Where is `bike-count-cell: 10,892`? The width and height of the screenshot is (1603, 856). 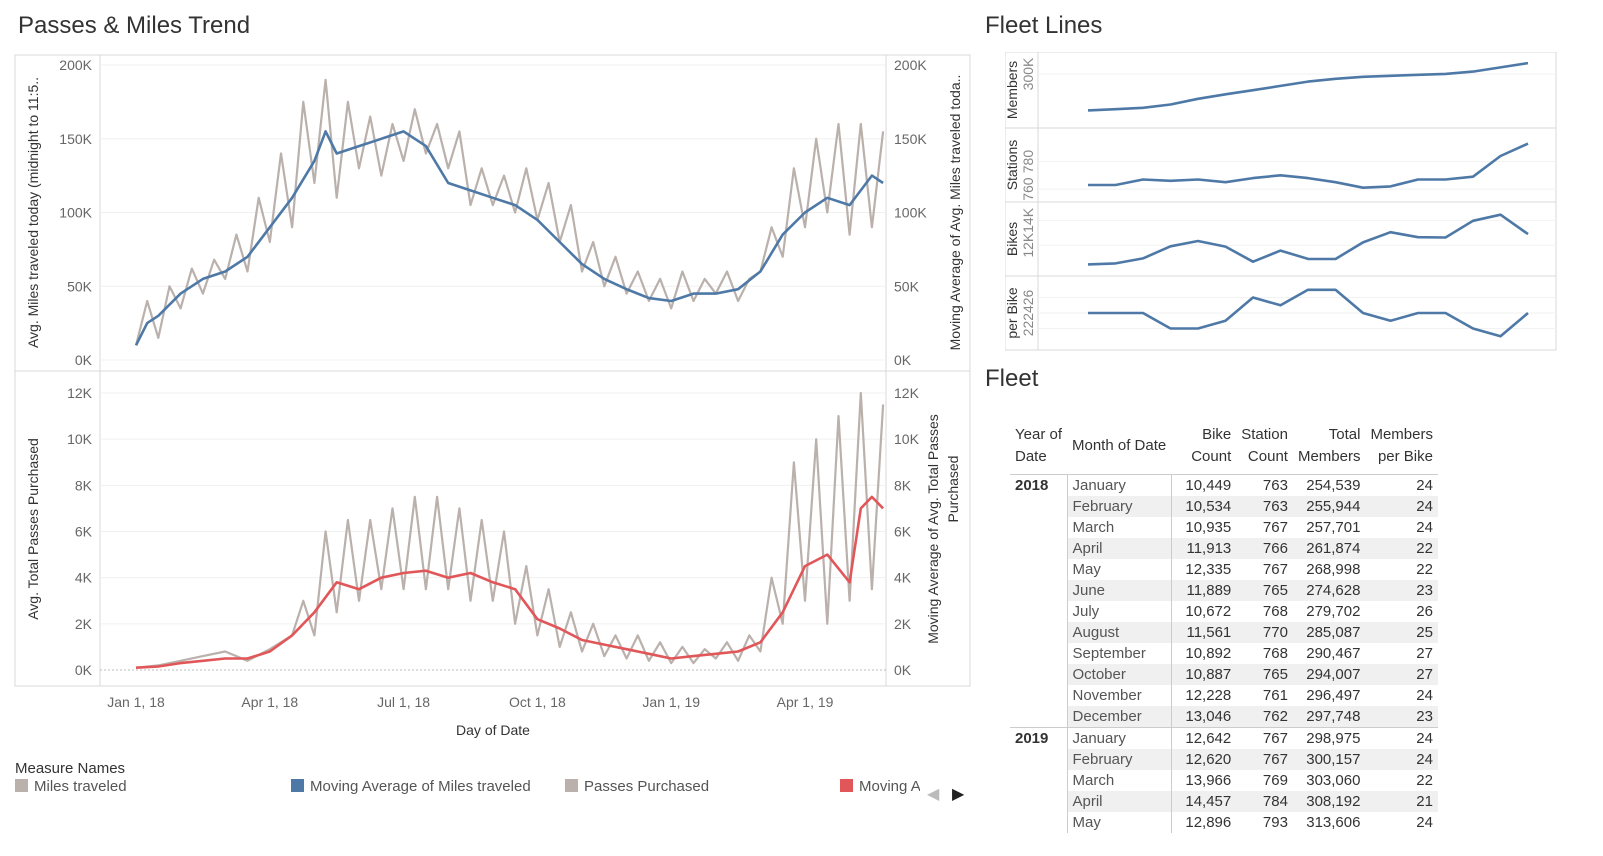
bike-count-cell: 10,892 is located at coordinates (1208, 653).